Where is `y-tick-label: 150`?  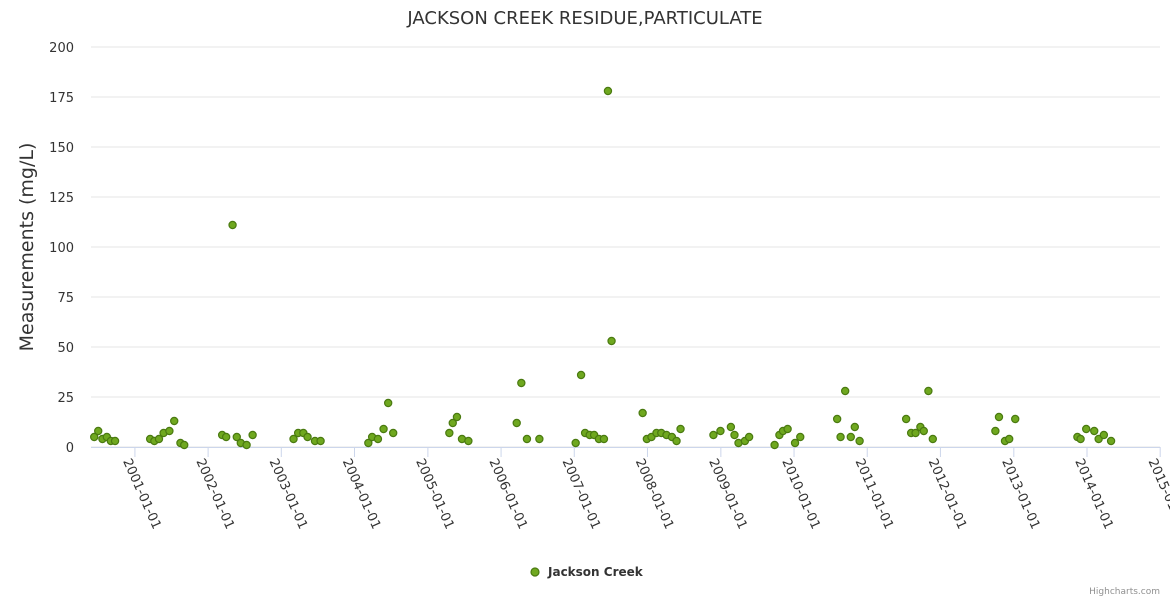 y-tick-label: 150 is located at coordinates (61, 148).